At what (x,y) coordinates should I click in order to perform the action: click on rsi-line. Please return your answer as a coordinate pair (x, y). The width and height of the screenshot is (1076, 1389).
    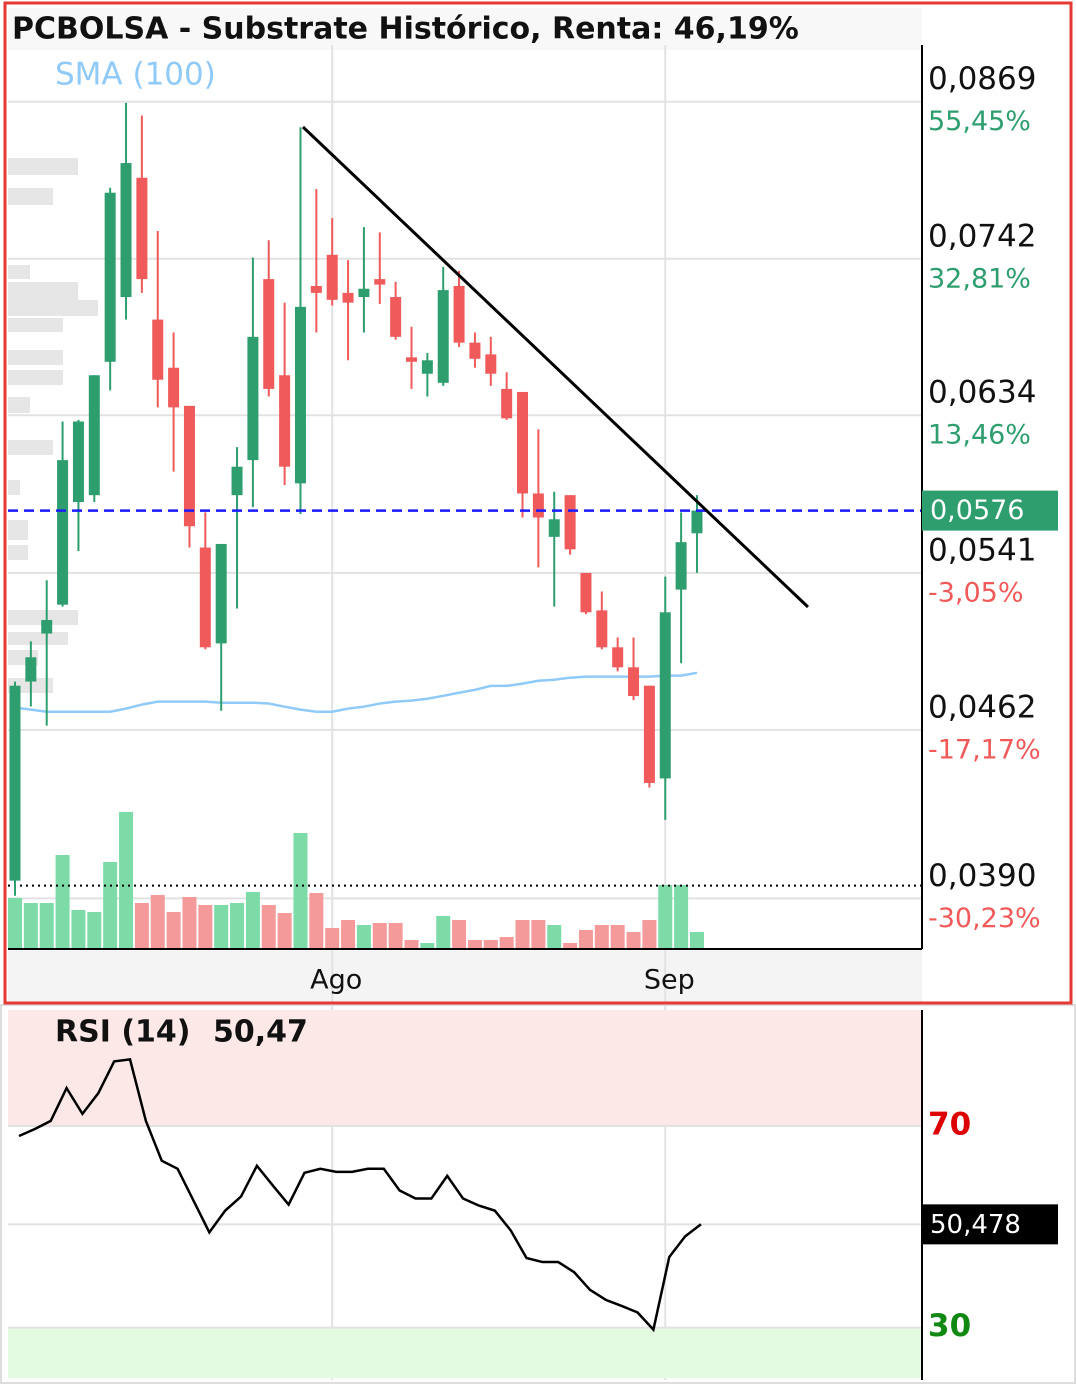
    Looking at the image, I should click on (360, 1195).